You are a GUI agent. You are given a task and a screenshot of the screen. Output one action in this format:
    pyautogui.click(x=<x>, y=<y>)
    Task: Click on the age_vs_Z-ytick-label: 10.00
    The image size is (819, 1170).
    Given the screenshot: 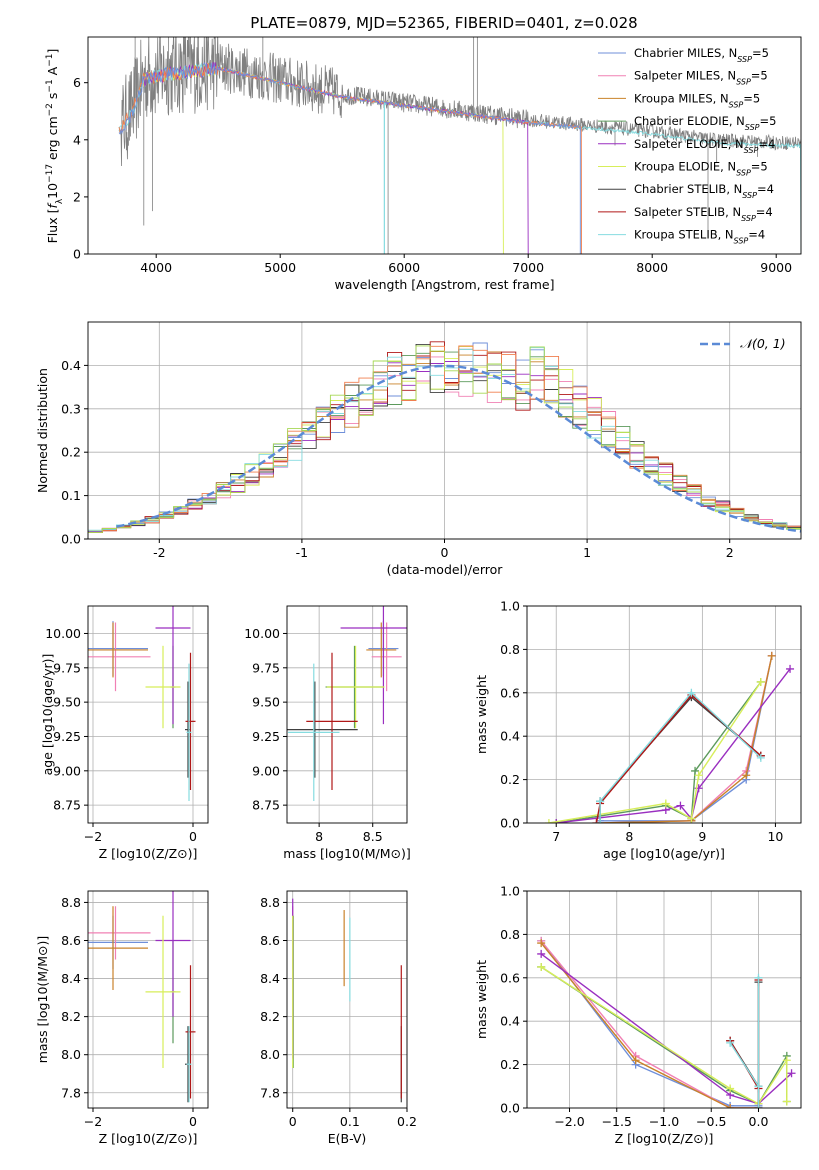 What is the action you would take?
    pyautogui.click(x=63, y=633)
    